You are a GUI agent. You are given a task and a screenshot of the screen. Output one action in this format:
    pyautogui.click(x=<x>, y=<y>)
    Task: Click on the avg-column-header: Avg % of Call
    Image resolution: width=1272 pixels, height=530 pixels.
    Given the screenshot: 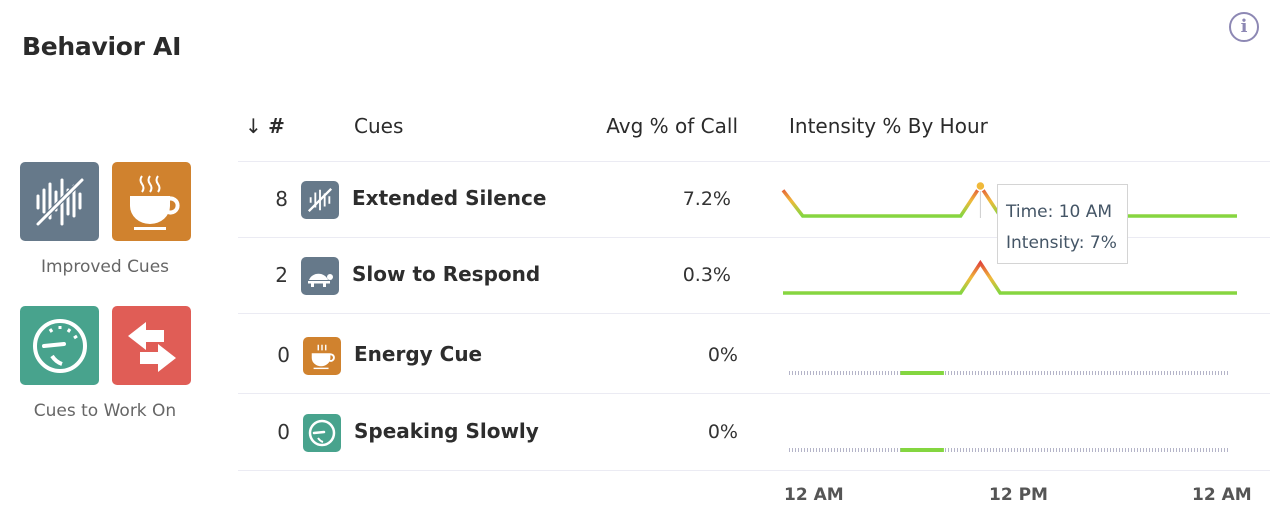 What is the action you would take?
    pyautogui.click(x=672, y=126)
    